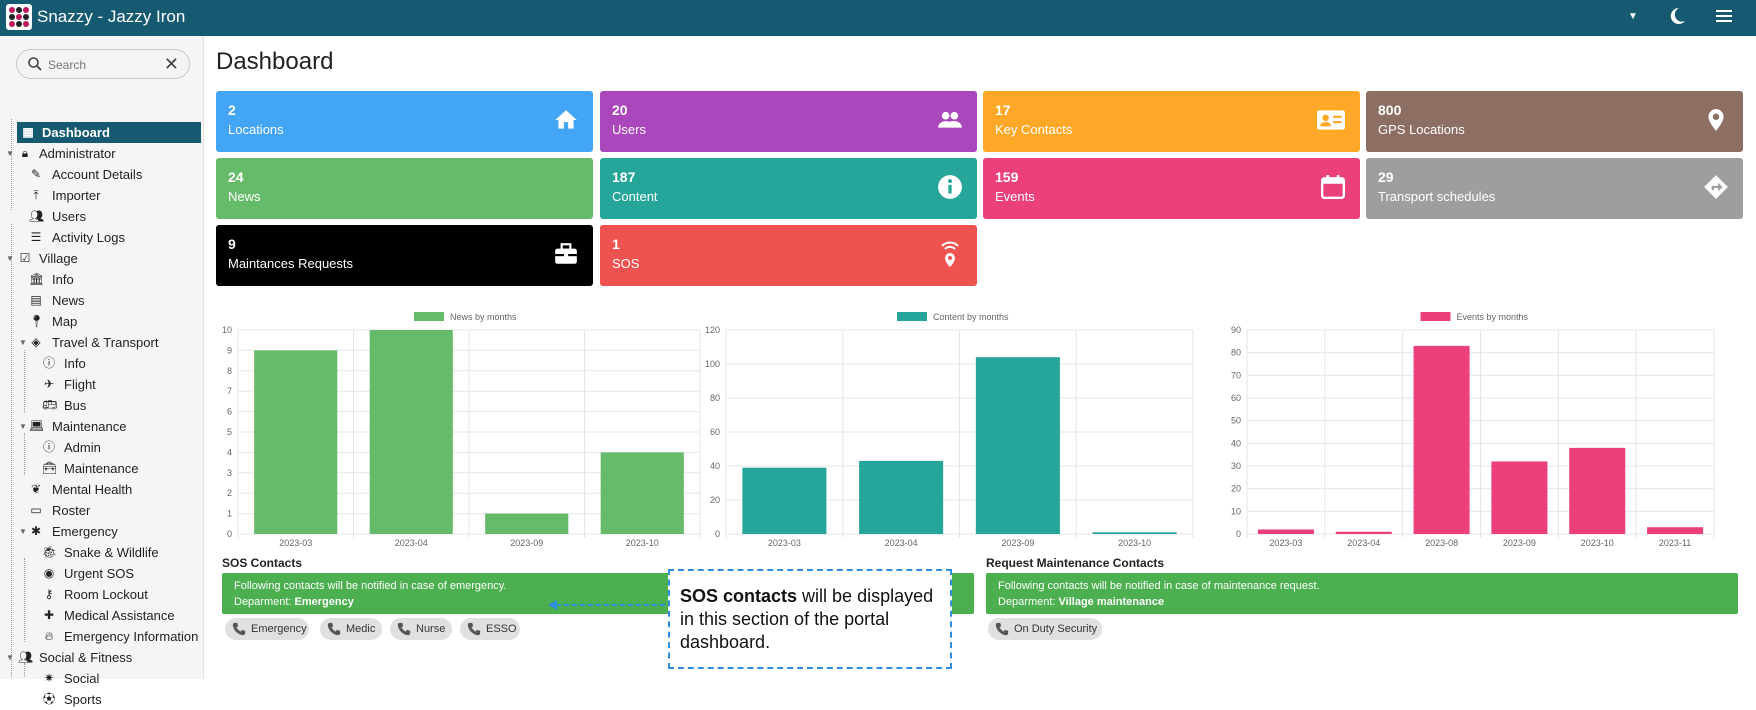 This screenshot has height=710, width=1756. Describe the element at coordinates (784, 543) in the screenshot. I see `x-tick-label: 2023-03` at that location.